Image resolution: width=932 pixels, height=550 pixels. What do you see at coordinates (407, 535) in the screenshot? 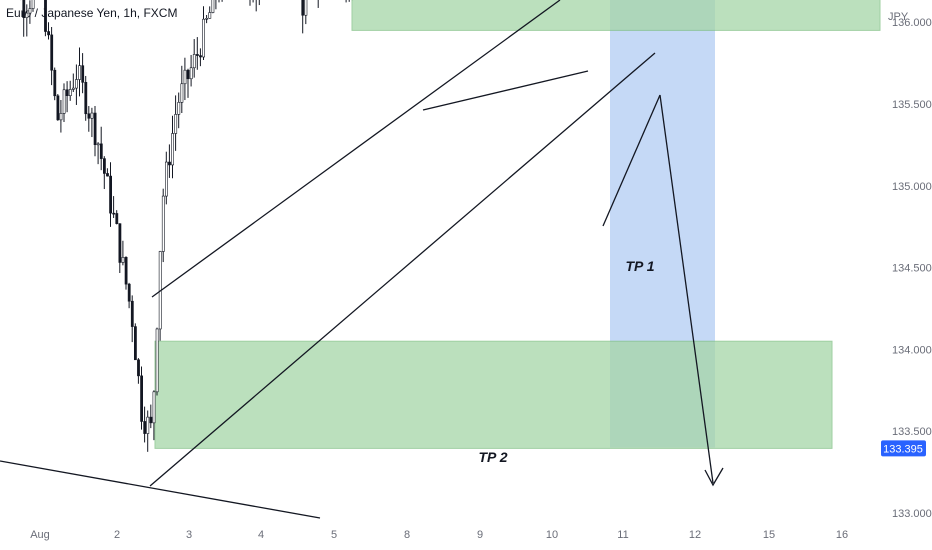
I see `time-tick-label: 8` at bounding box center [407, 535].